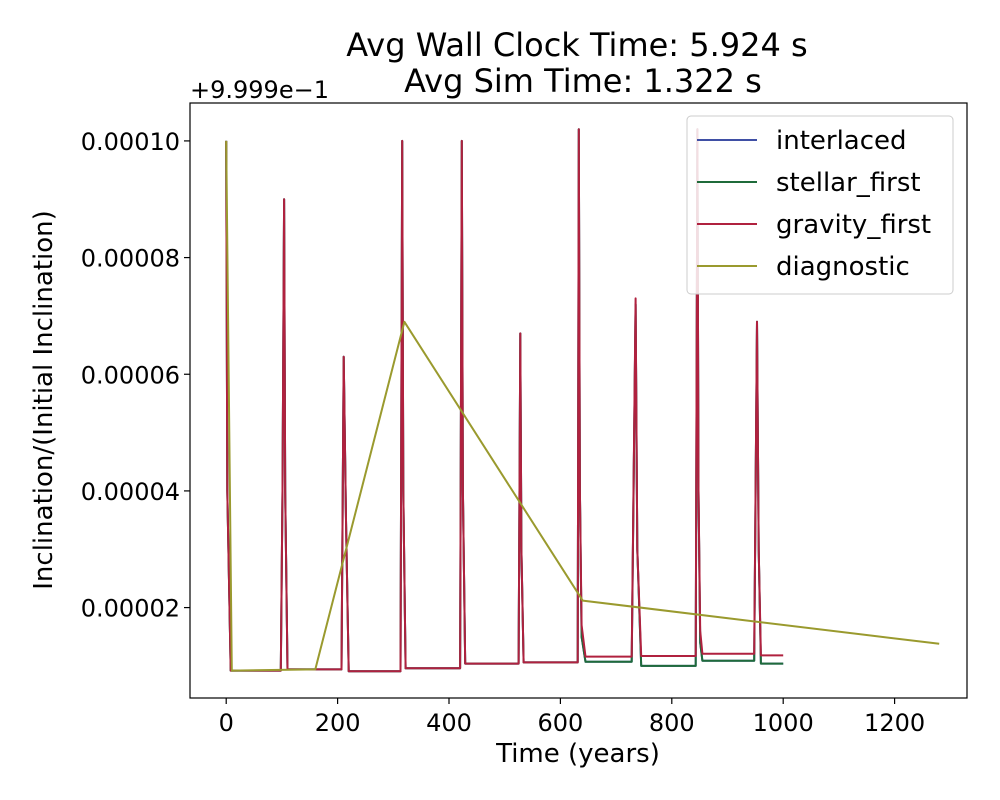 The image size is (1000, 800). What do you see at coordinates (130, 609) in the screenshot?
I see `y-tick-label: 0.00002` at bounding box center [130, 609].